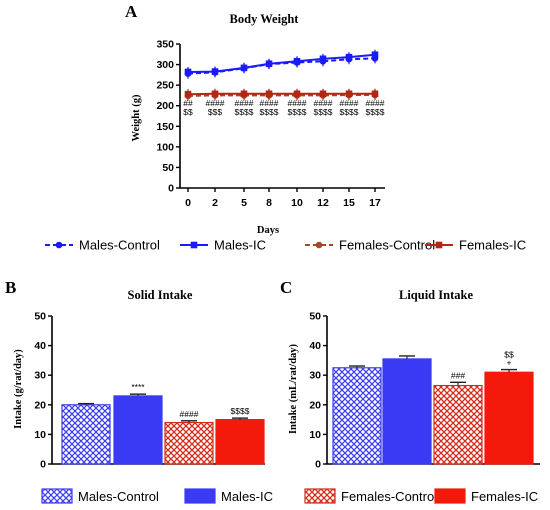  I want to click on legend-item-a-females-ic: Females-IC, so click(475, 245).